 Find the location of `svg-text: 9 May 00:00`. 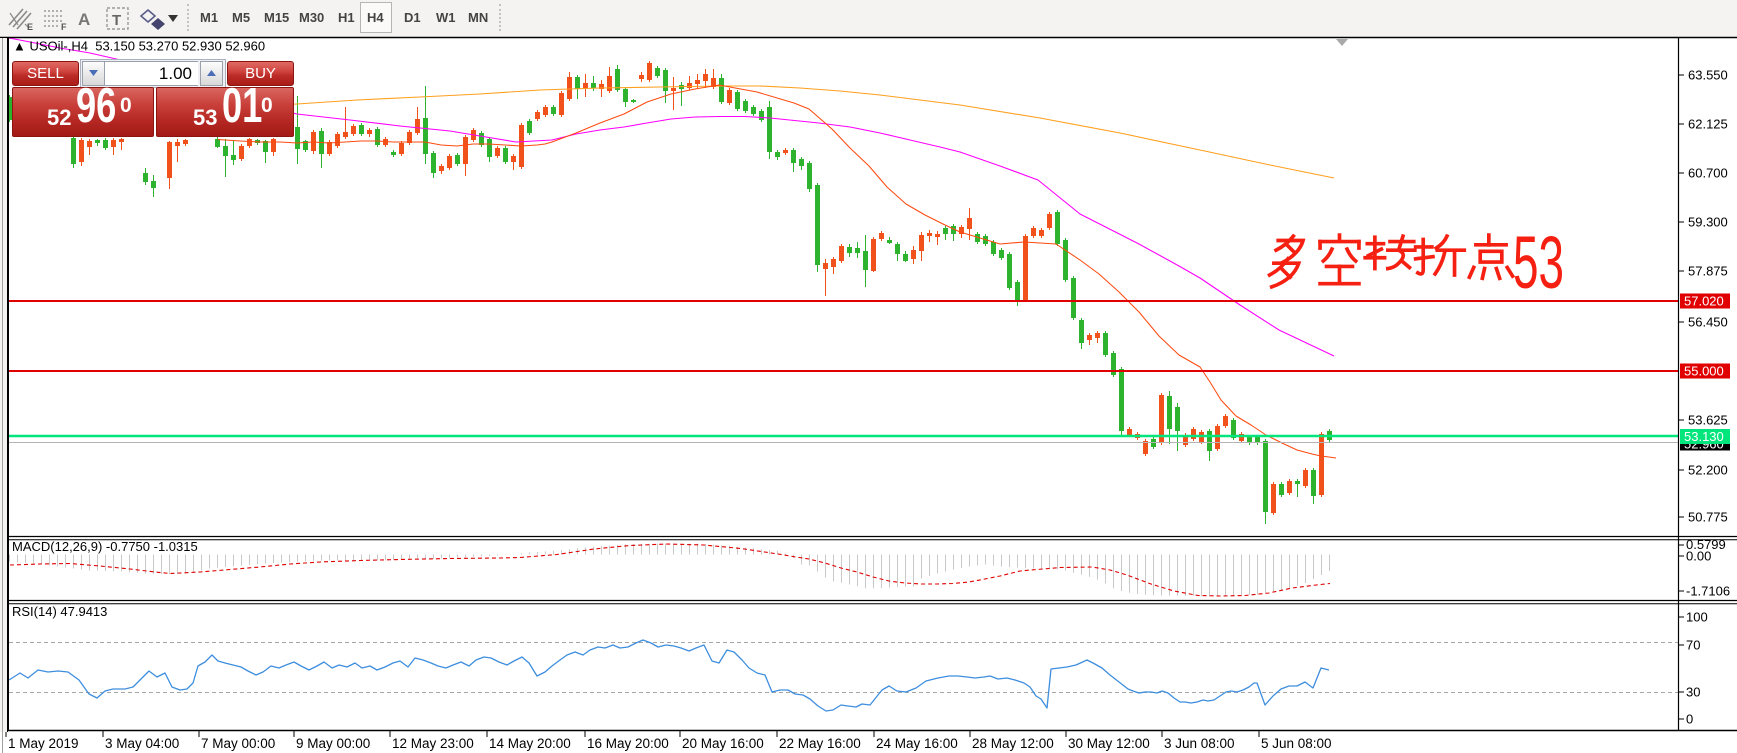

svg-text: 9 May 00:00 is located at coordinates (333, 743).